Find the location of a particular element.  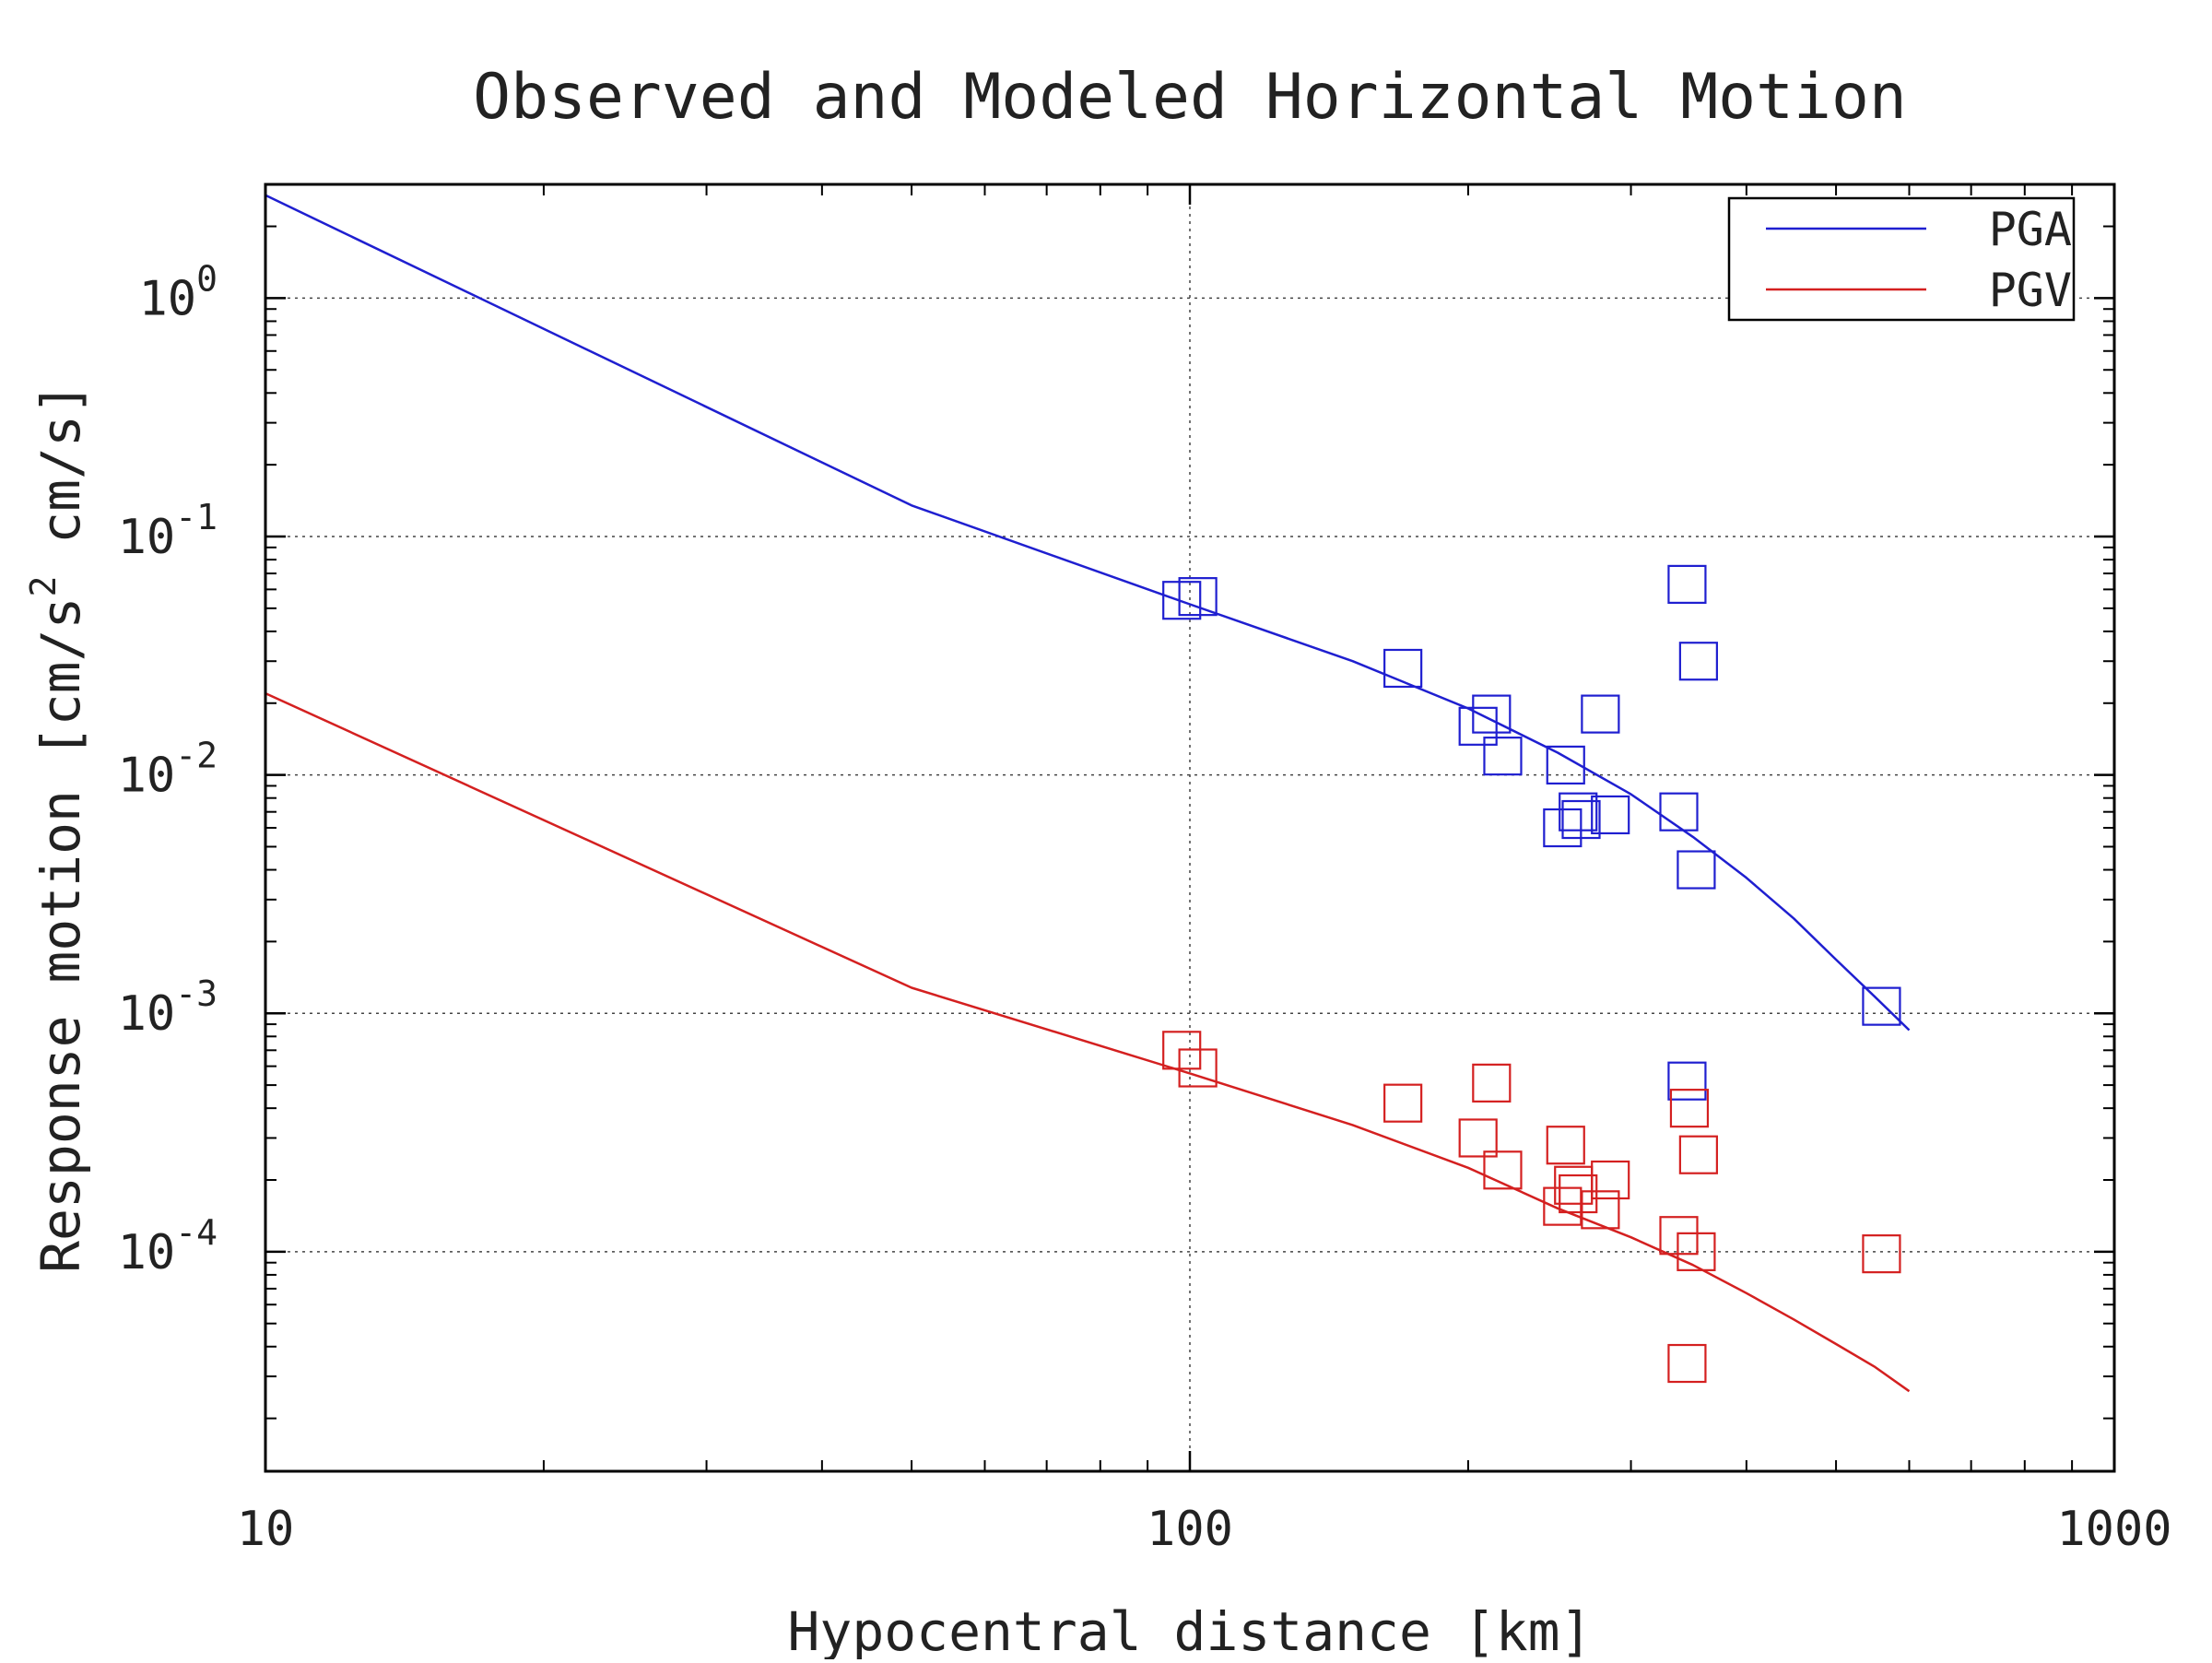

y-axis-label-main: Response motion [cm/s is located at coordinates (60, 935).